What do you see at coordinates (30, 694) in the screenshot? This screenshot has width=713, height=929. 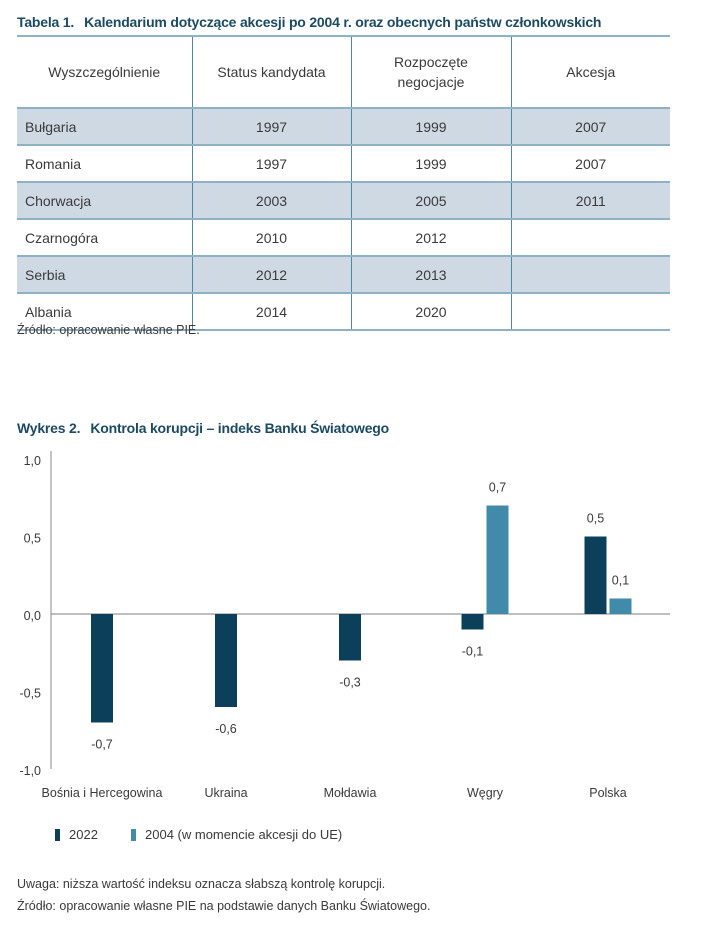 I see `y-tick-label: -0,5` at bounding box center [30, 694].